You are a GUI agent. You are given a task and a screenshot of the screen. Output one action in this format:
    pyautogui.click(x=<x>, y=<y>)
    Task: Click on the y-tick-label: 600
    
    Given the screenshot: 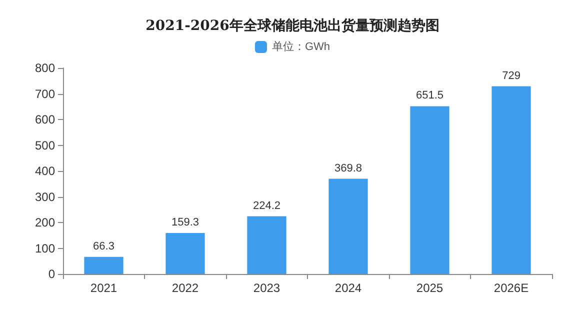 What is the action you would take?
    pyautogui.click(x=45, y=119)
    